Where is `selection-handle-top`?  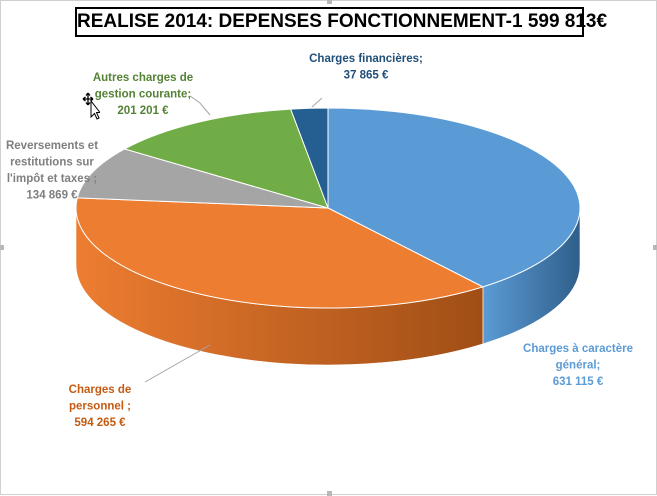
selection-handle-top is located at coordinates (329, 2).